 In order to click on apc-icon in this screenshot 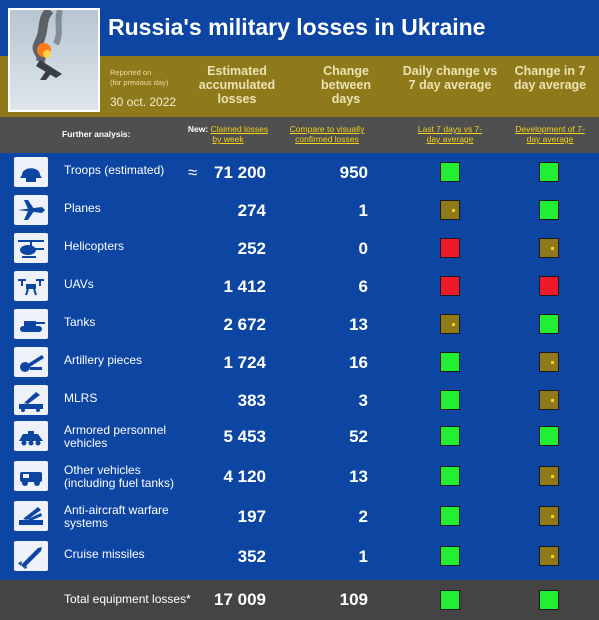, I will do `click(31, 436)`.